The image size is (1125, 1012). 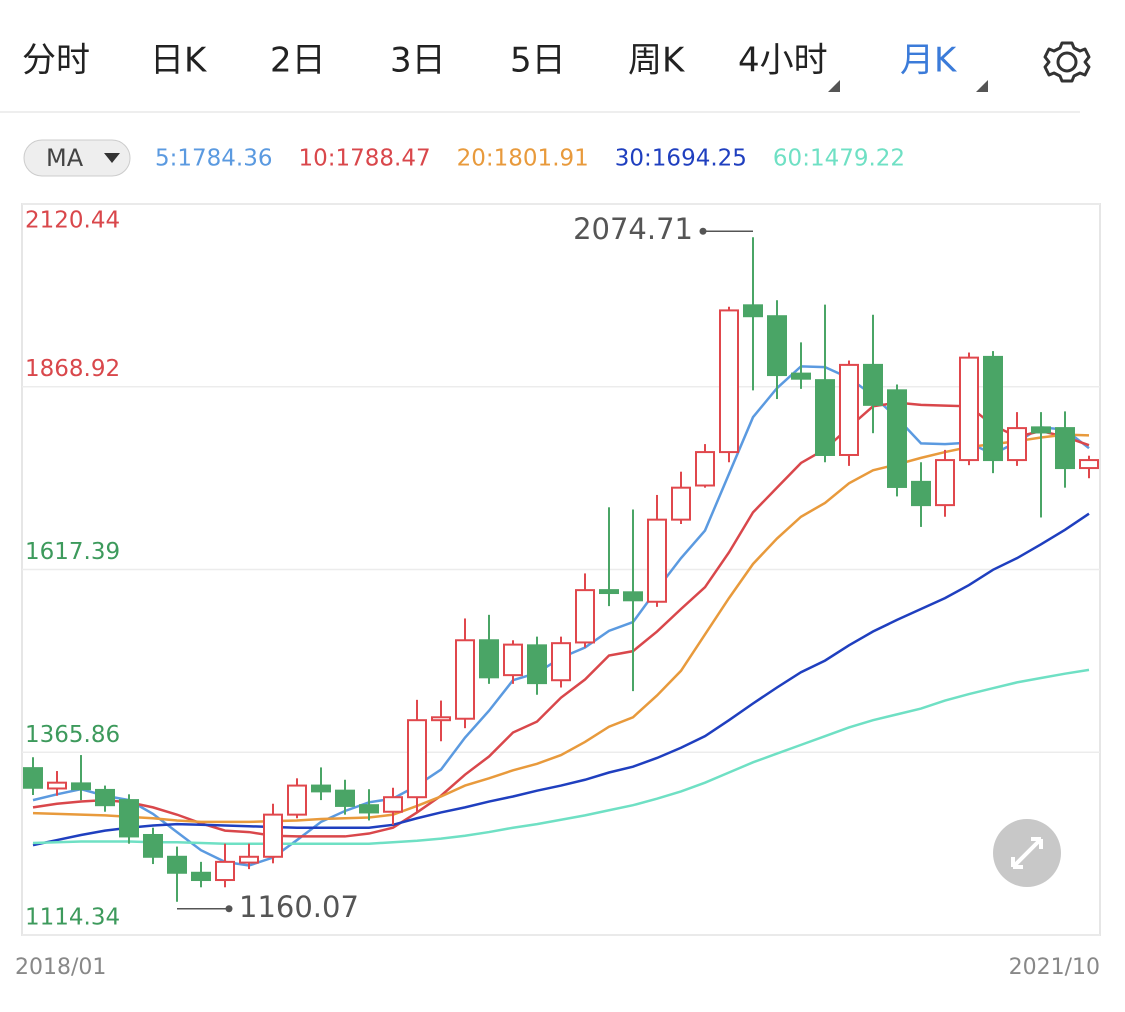 What do you see at coordinates (298, 61) in the screenshot?
I see `tab: 2日` at bounding box center [298, 61].